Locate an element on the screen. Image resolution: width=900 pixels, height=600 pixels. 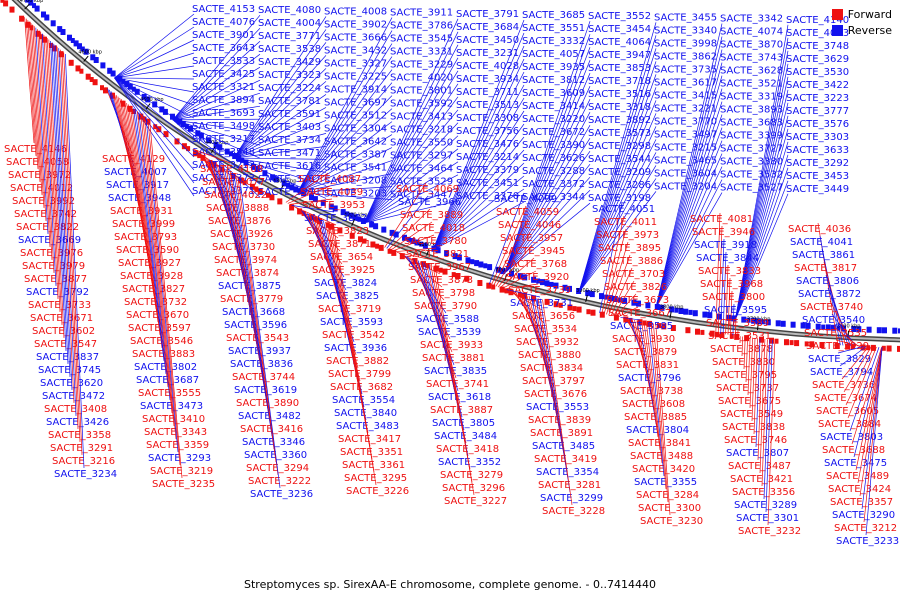
gene-label: SACTE_3592 is located at coordinates (421, 104).